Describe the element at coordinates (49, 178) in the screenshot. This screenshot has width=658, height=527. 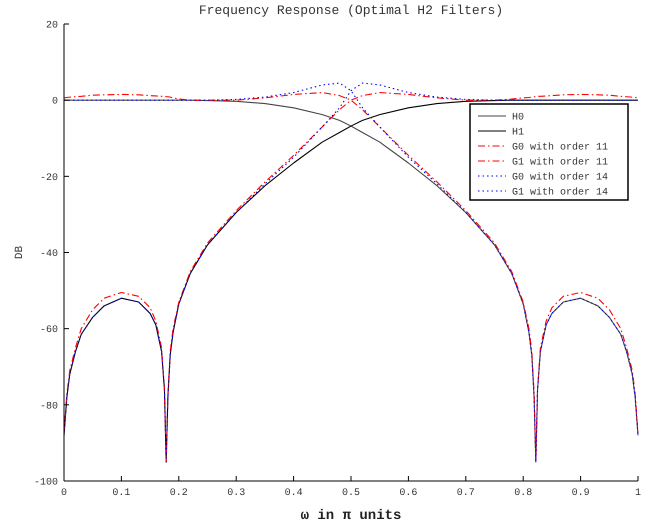
I see `y-tick-label: -20` at that location.